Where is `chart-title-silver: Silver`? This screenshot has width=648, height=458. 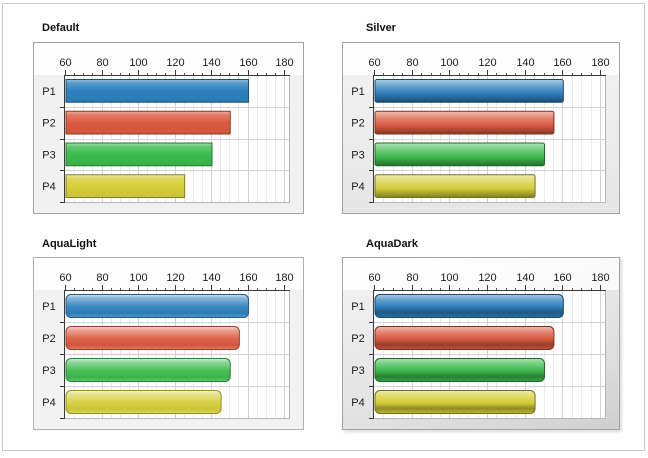
chart-title-silver: Silver is located at coordinates (381, 28).